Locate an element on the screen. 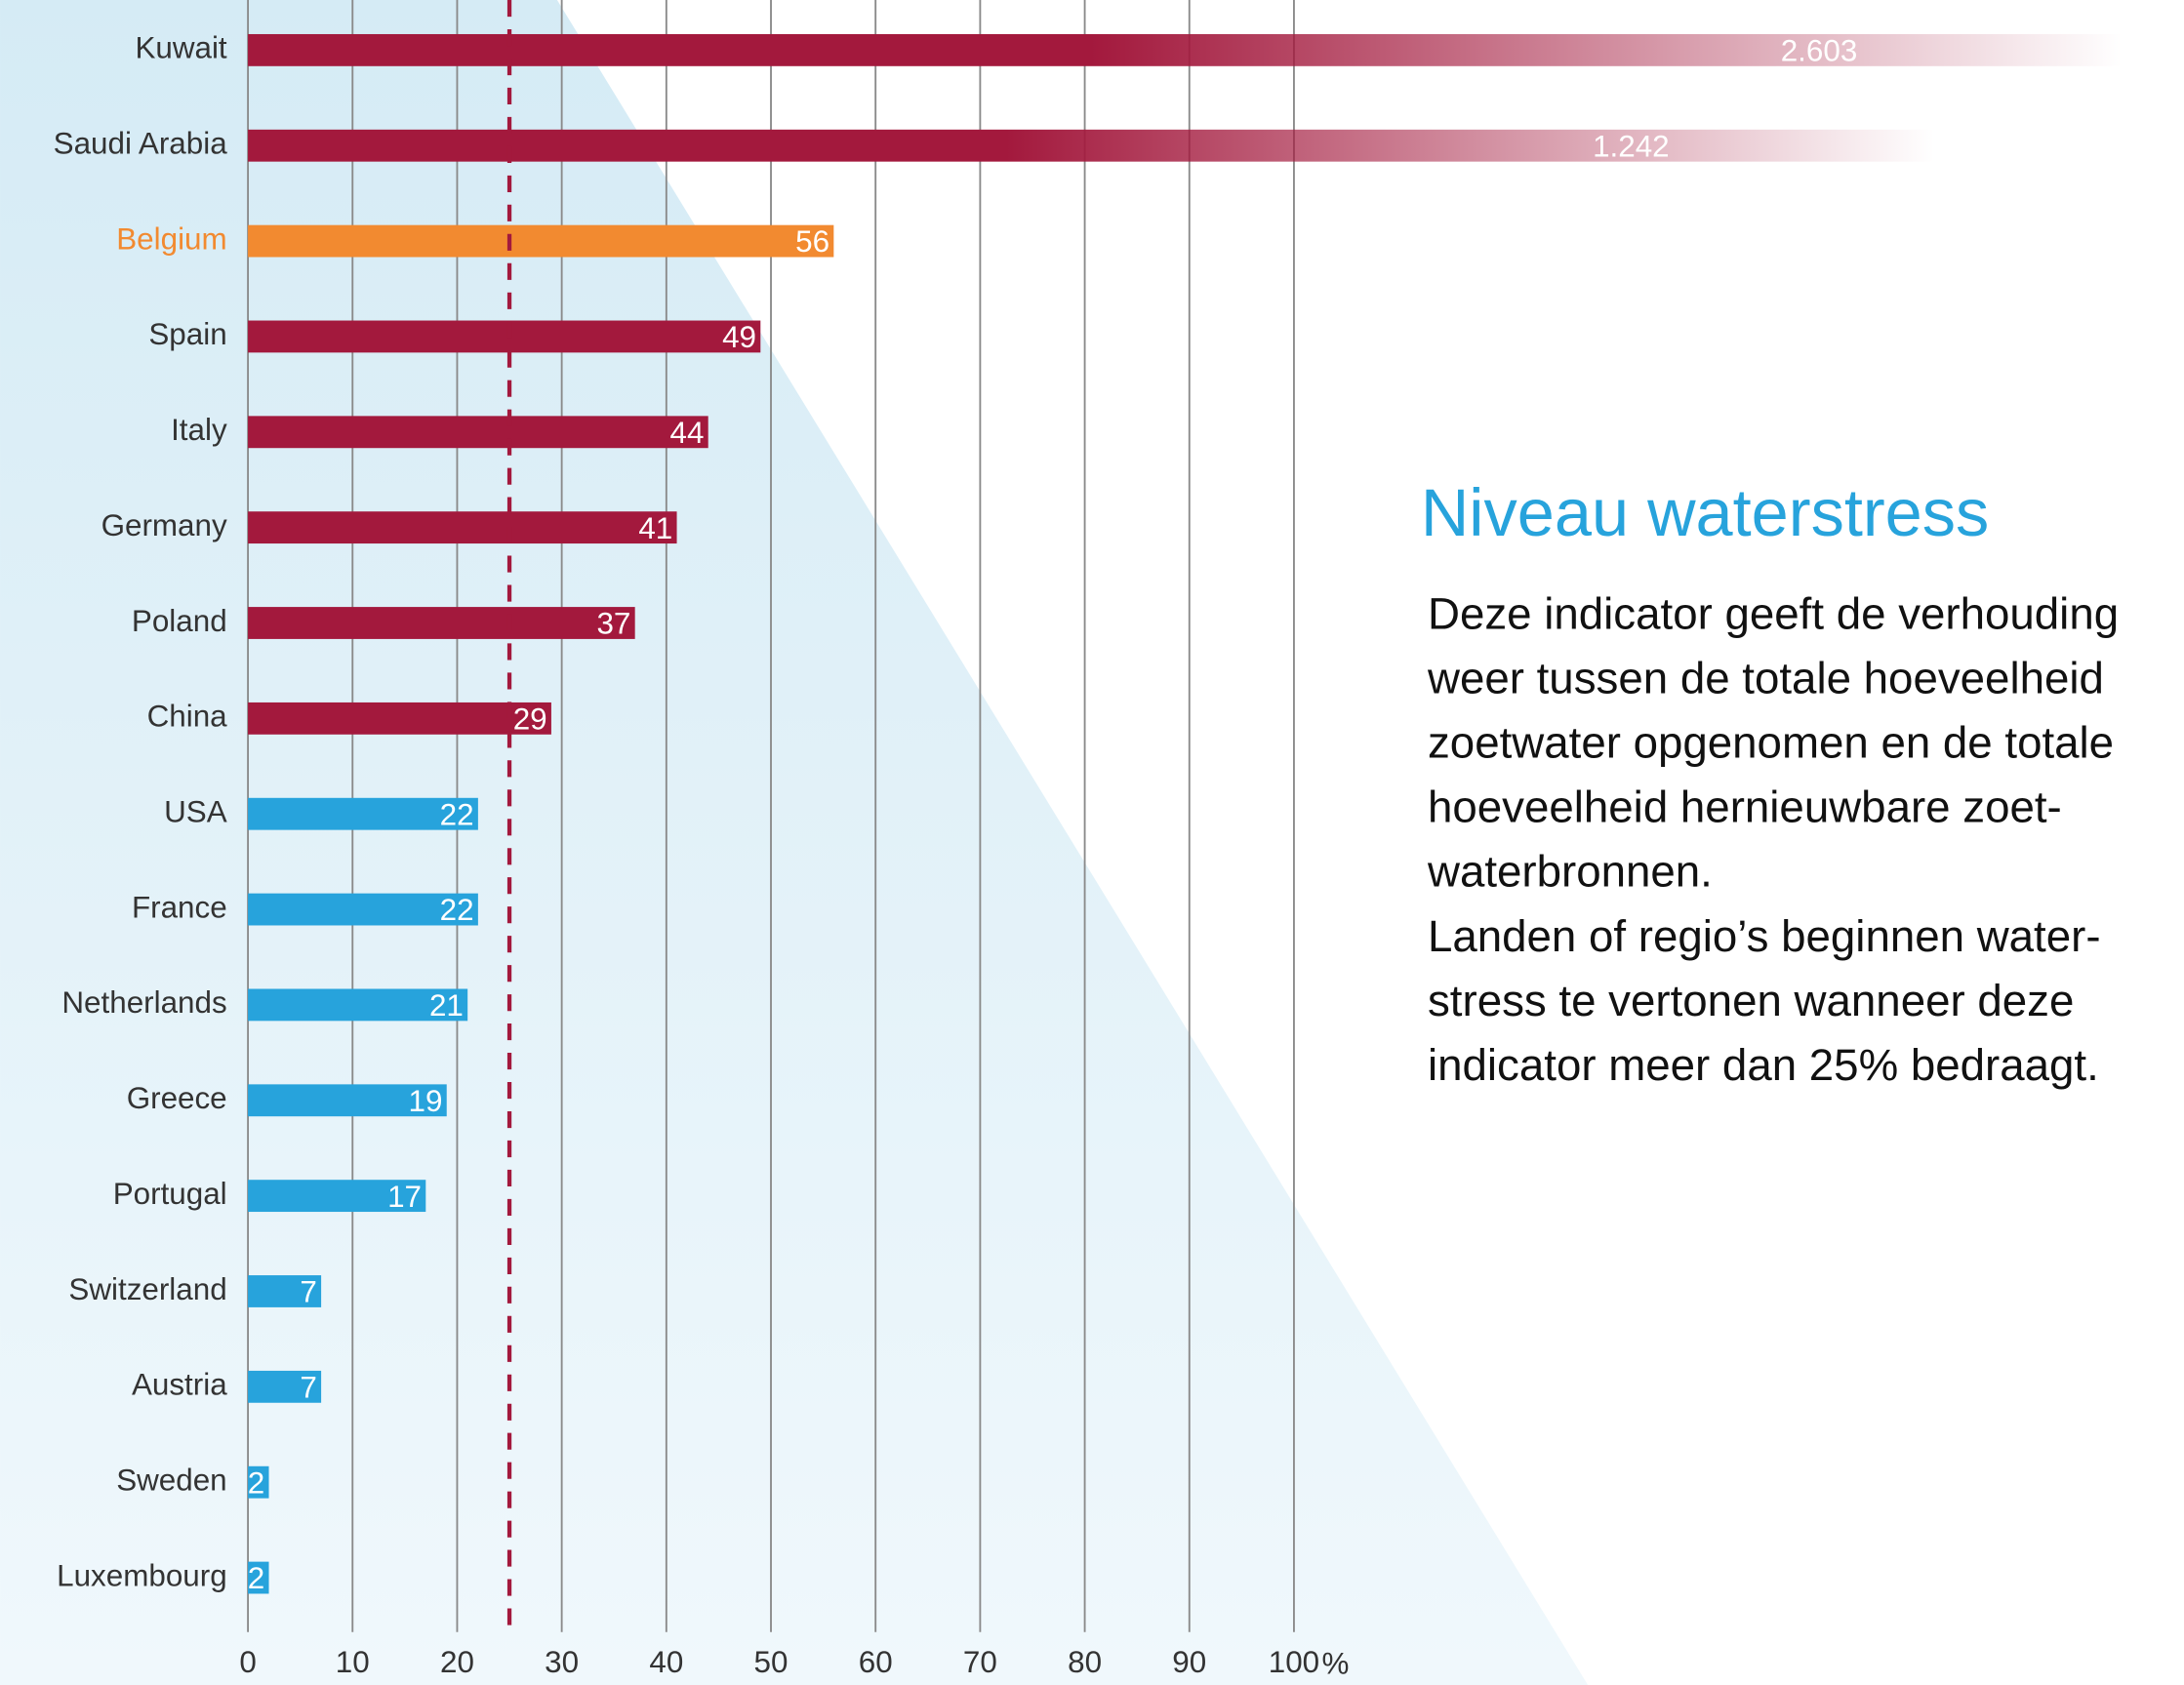 The image size is (2184, 1685). category-label: Kuwait is located at coordinates (180, 48).